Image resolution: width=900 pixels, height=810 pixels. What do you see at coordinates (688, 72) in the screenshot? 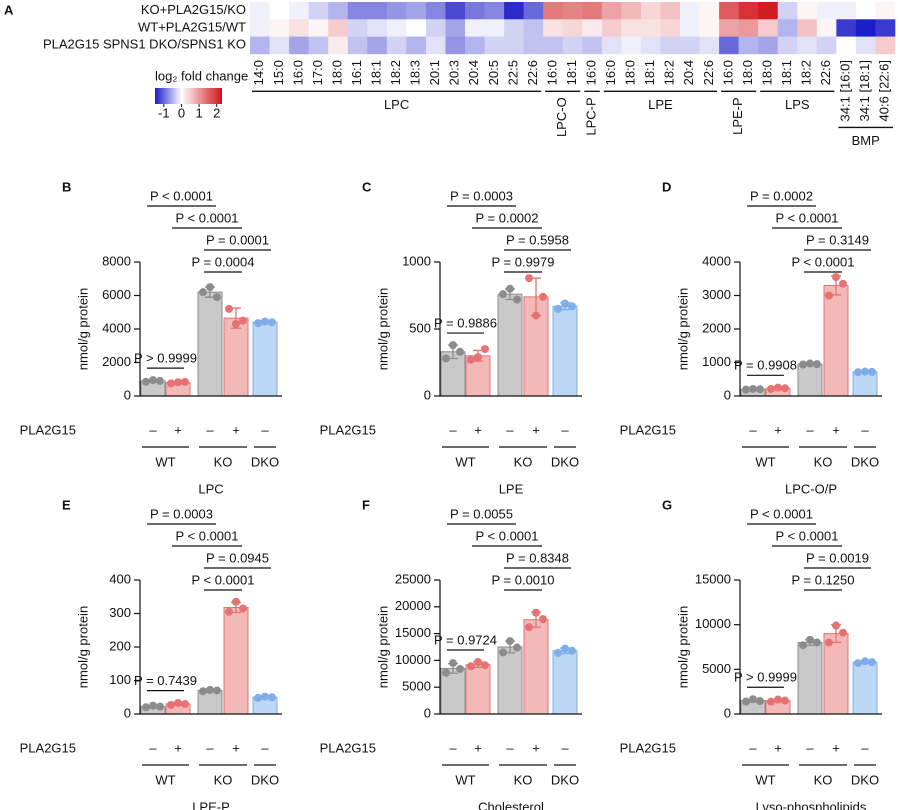
I see `column-label: 20:4` at bounding box center [688, 72].